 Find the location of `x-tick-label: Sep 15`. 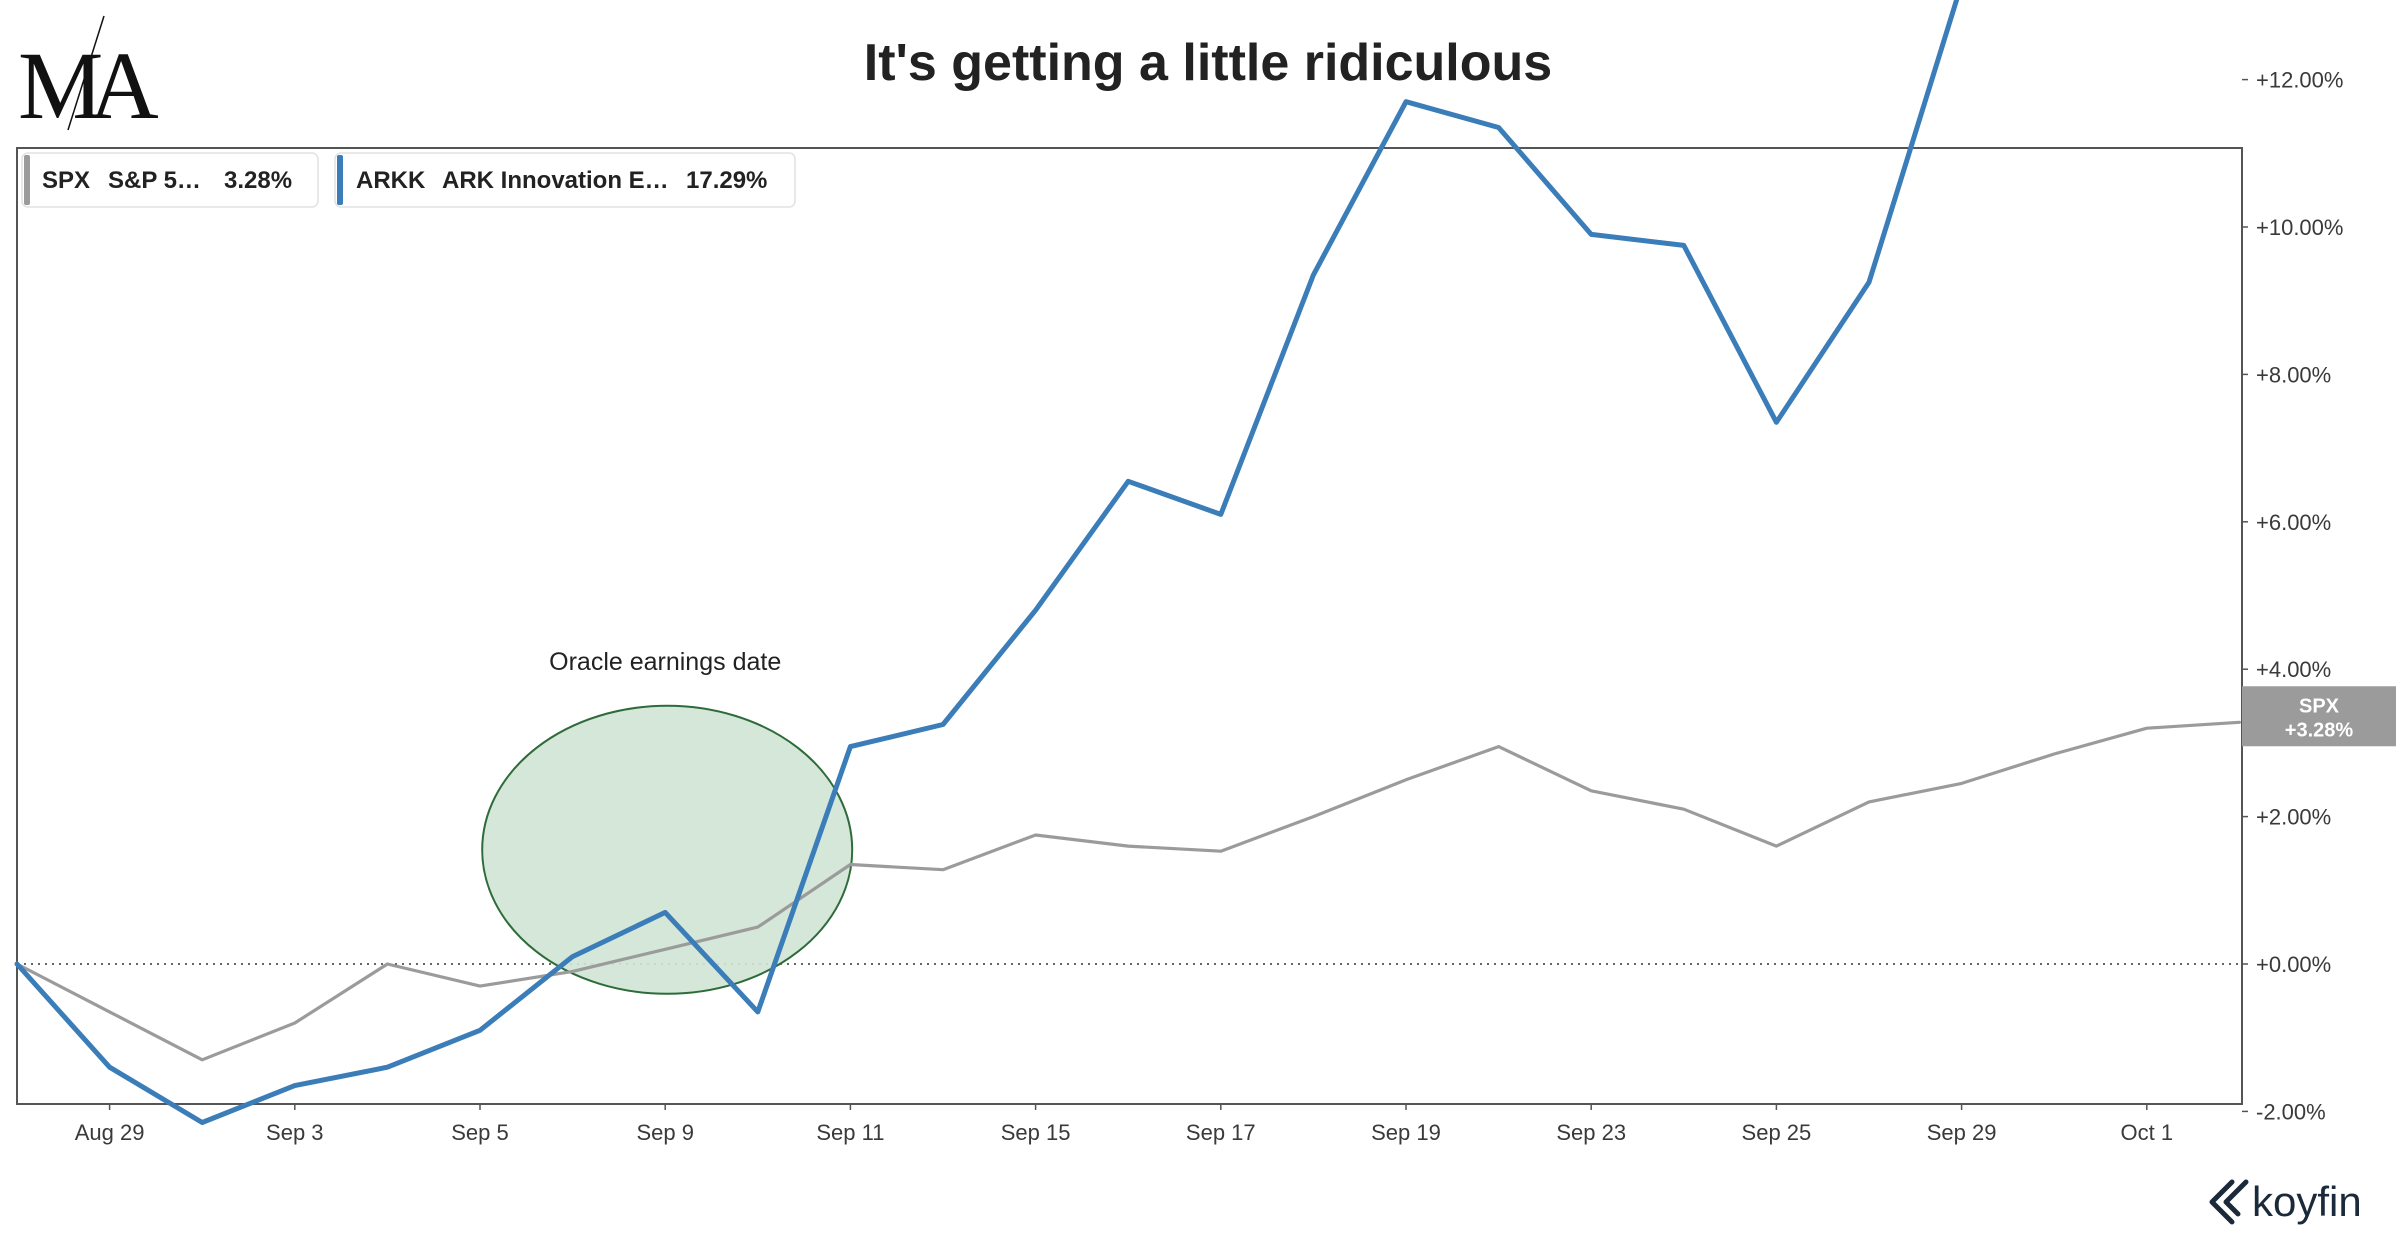

x-tick-label: Sep 15 is located at coordinates (1036, 1132).